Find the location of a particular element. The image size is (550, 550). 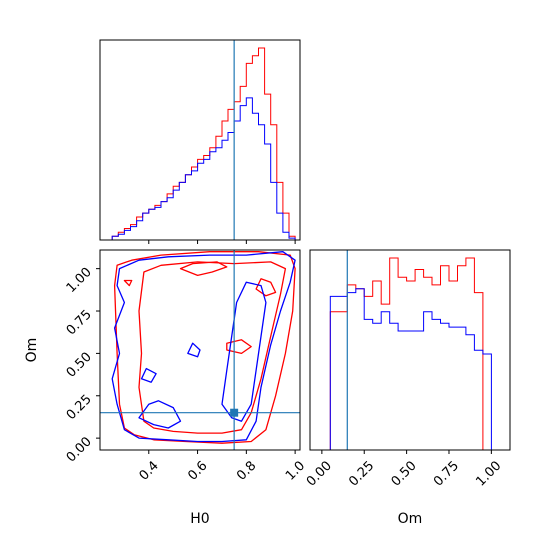

om-y-tick-label-1: 0.25 is located at coordinates (79, 407).